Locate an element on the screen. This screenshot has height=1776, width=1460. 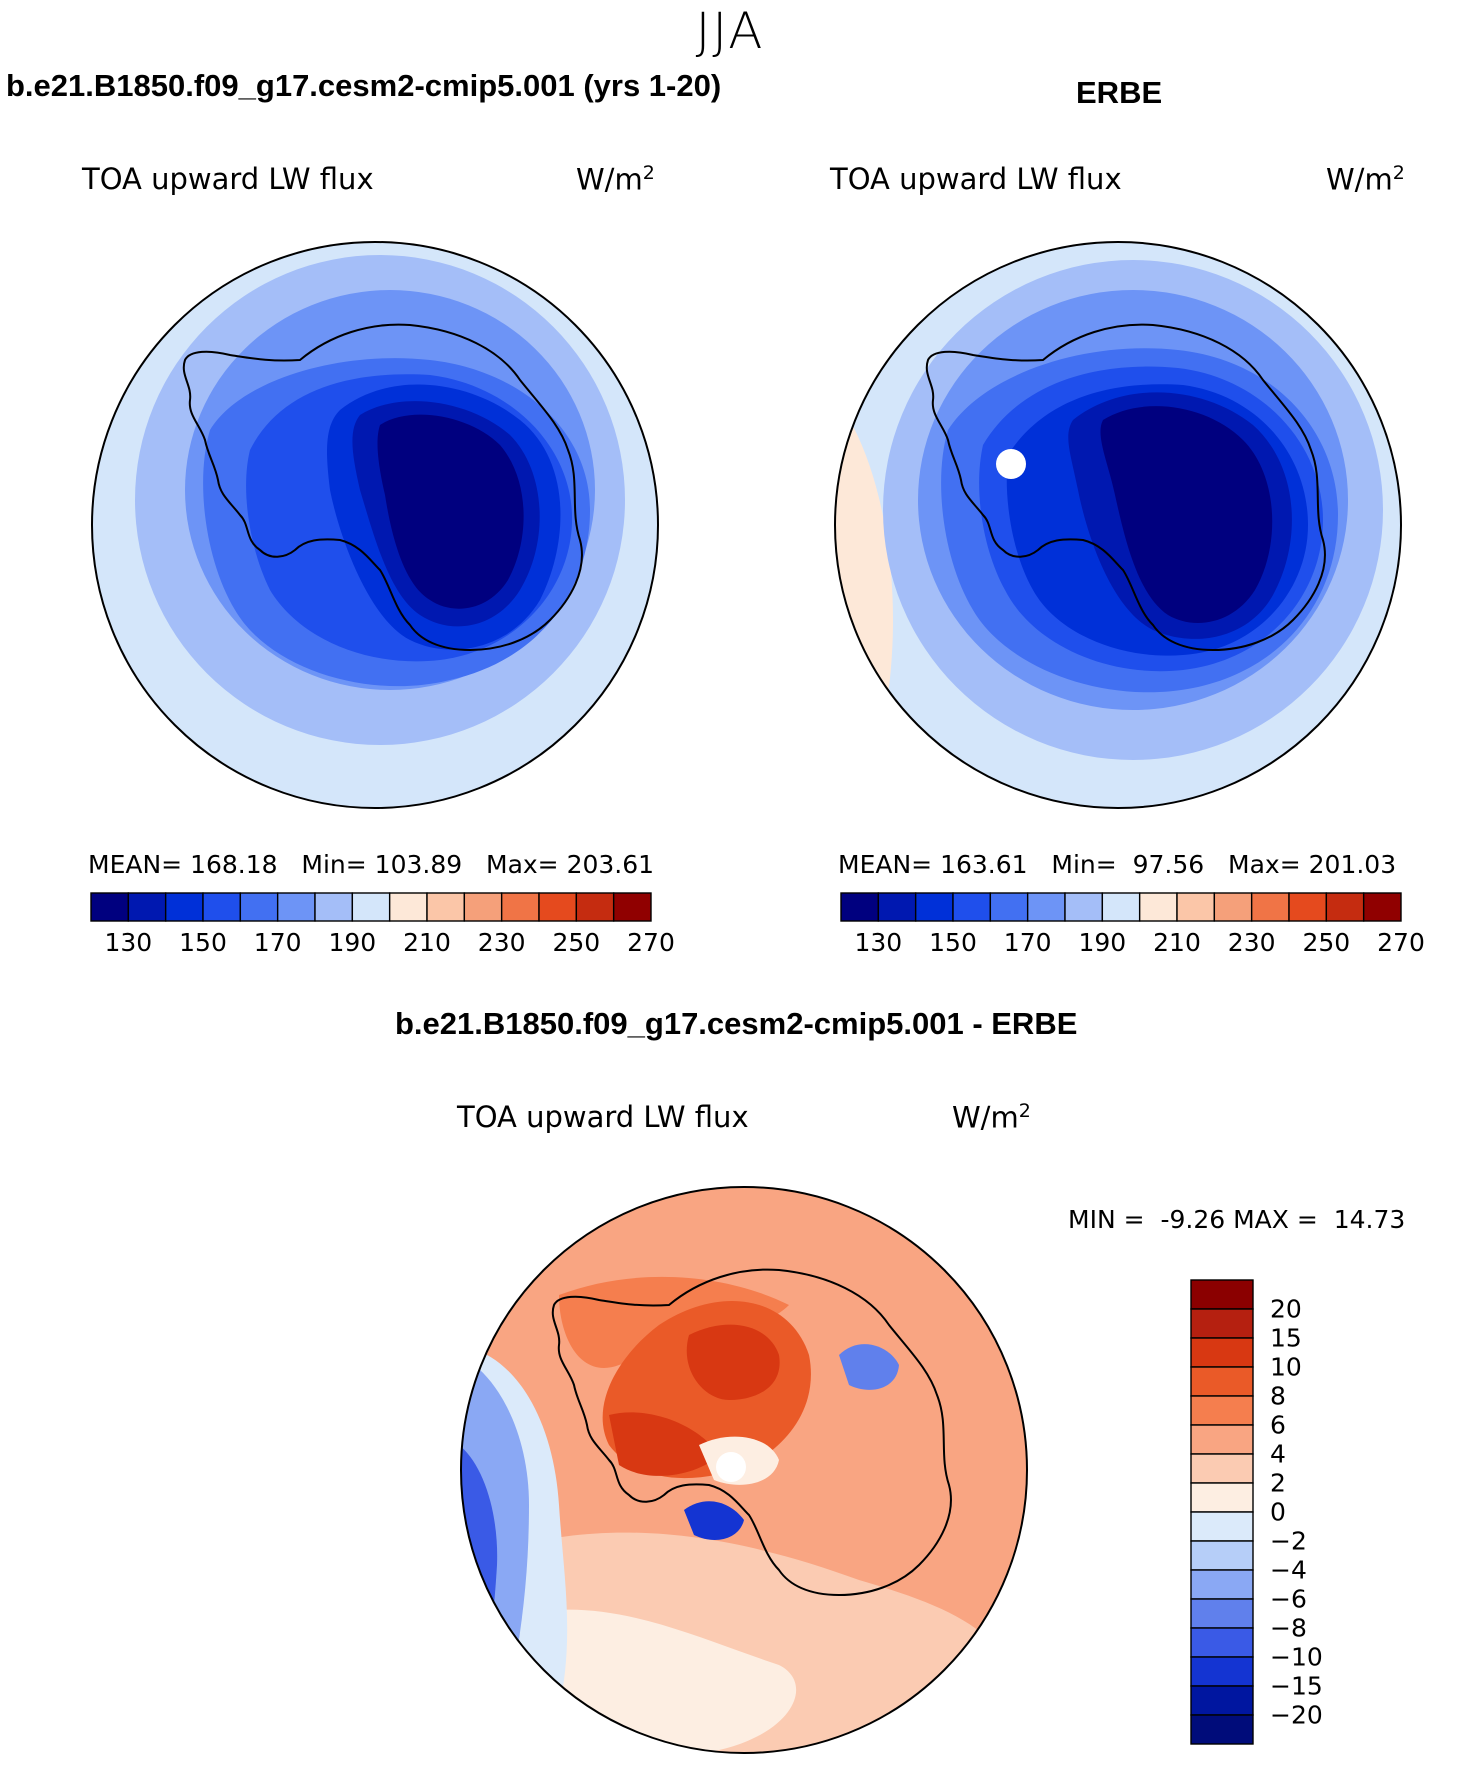
obs-colorbar-ticks: 130 150 170 190 210 230 250 270 is located at coordinates (1132, 945).